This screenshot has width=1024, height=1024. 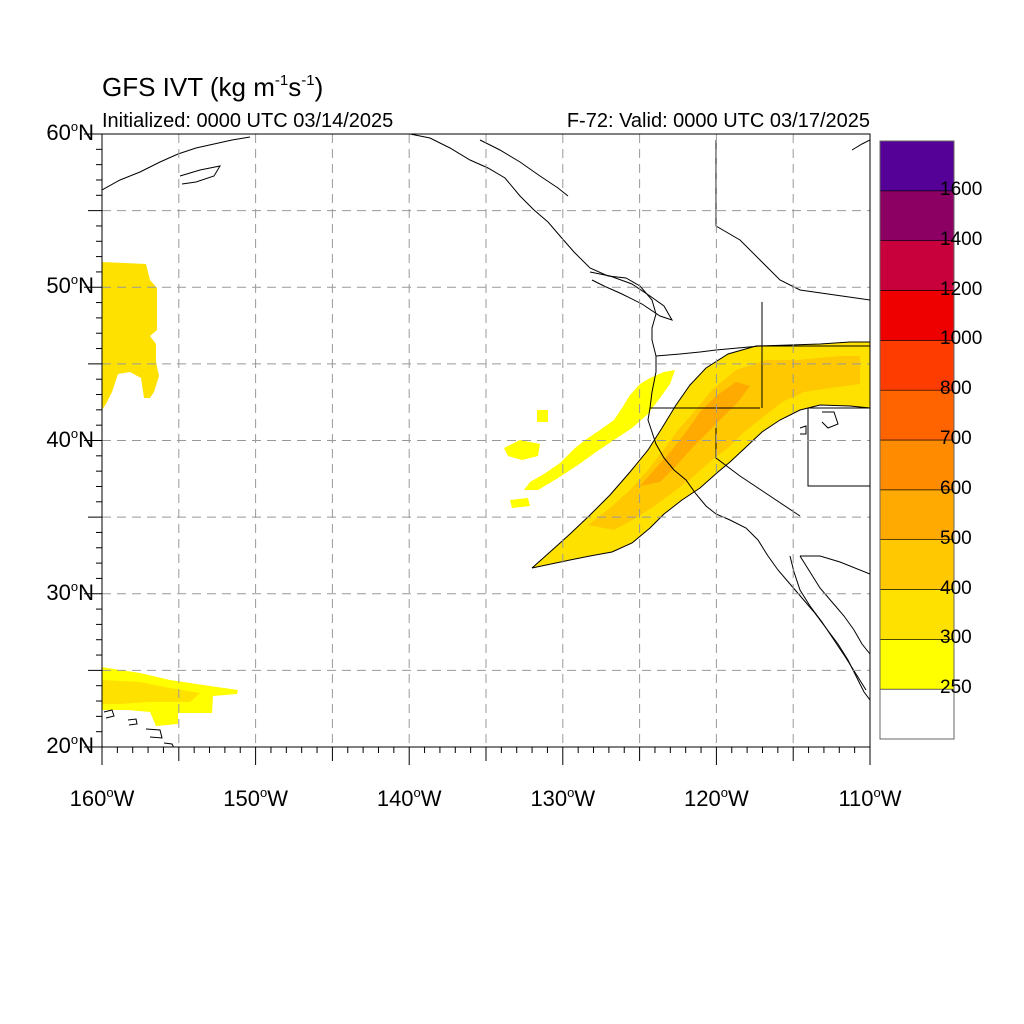 I want to click on colorbar-level-label: 600, so click(x=956, y=488).